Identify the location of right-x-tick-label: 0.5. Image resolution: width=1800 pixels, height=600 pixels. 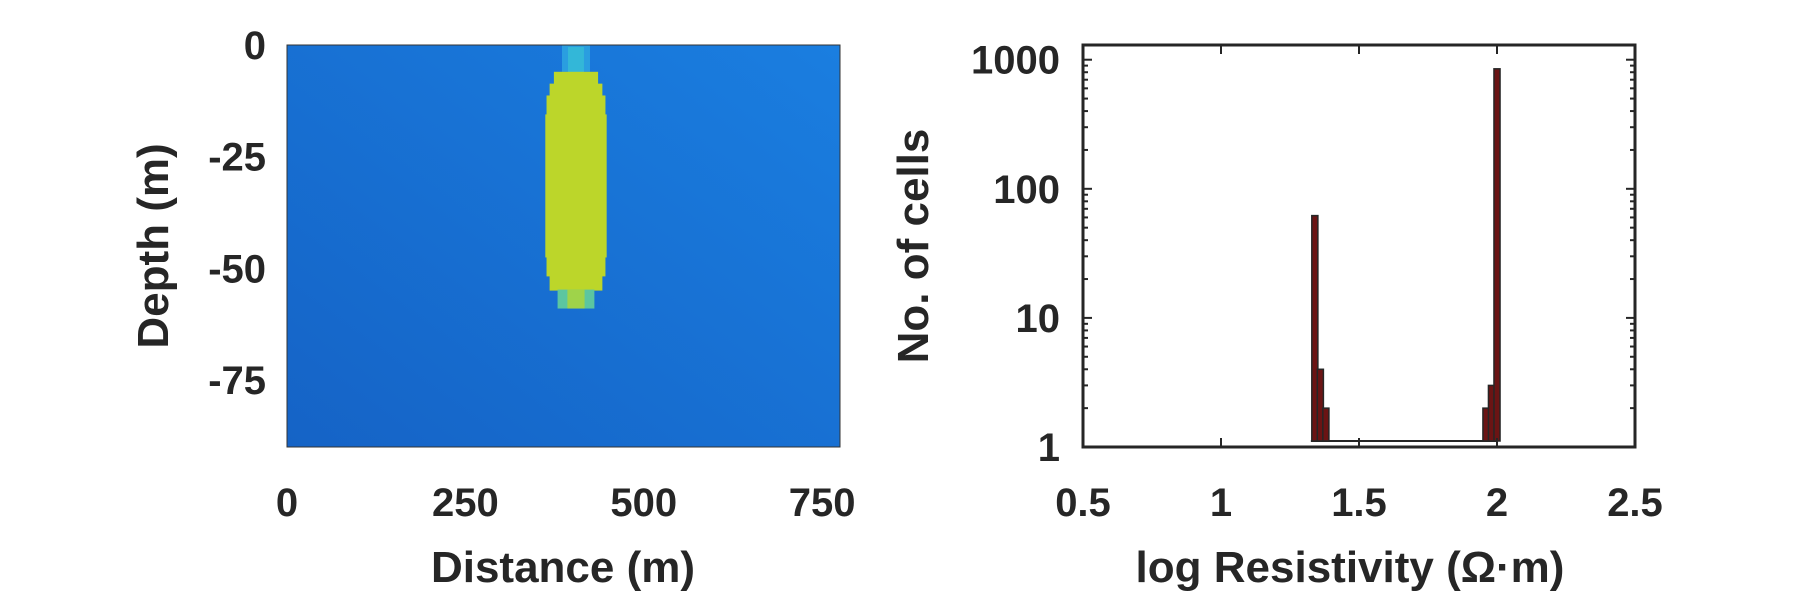
(1083, 503).